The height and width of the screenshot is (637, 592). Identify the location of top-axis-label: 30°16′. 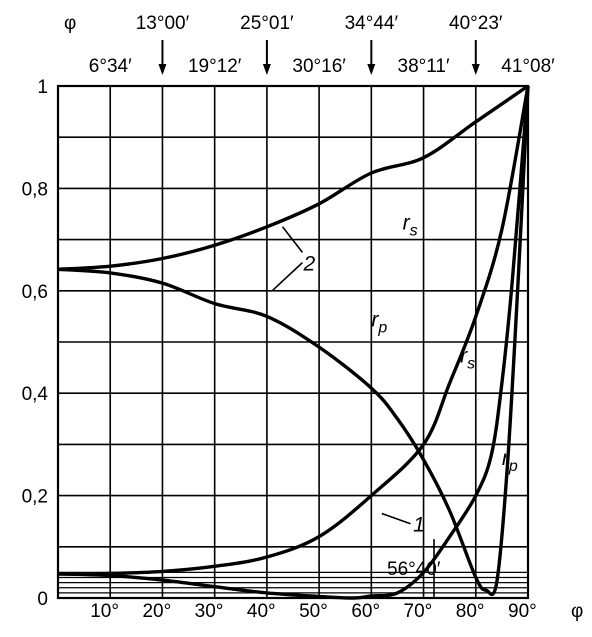
(319, 66).